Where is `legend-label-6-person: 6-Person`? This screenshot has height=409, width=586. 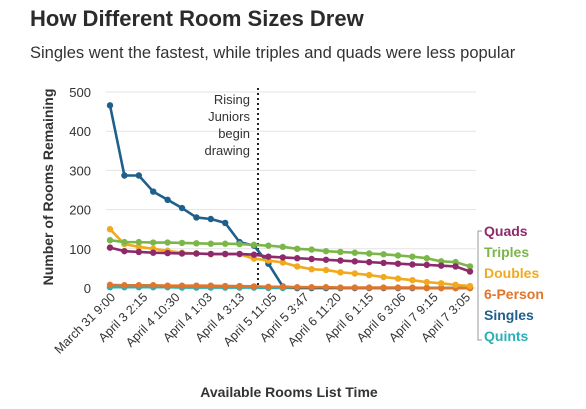
legend-label-6-person: 6-Person is located at coordinates (514, 294).